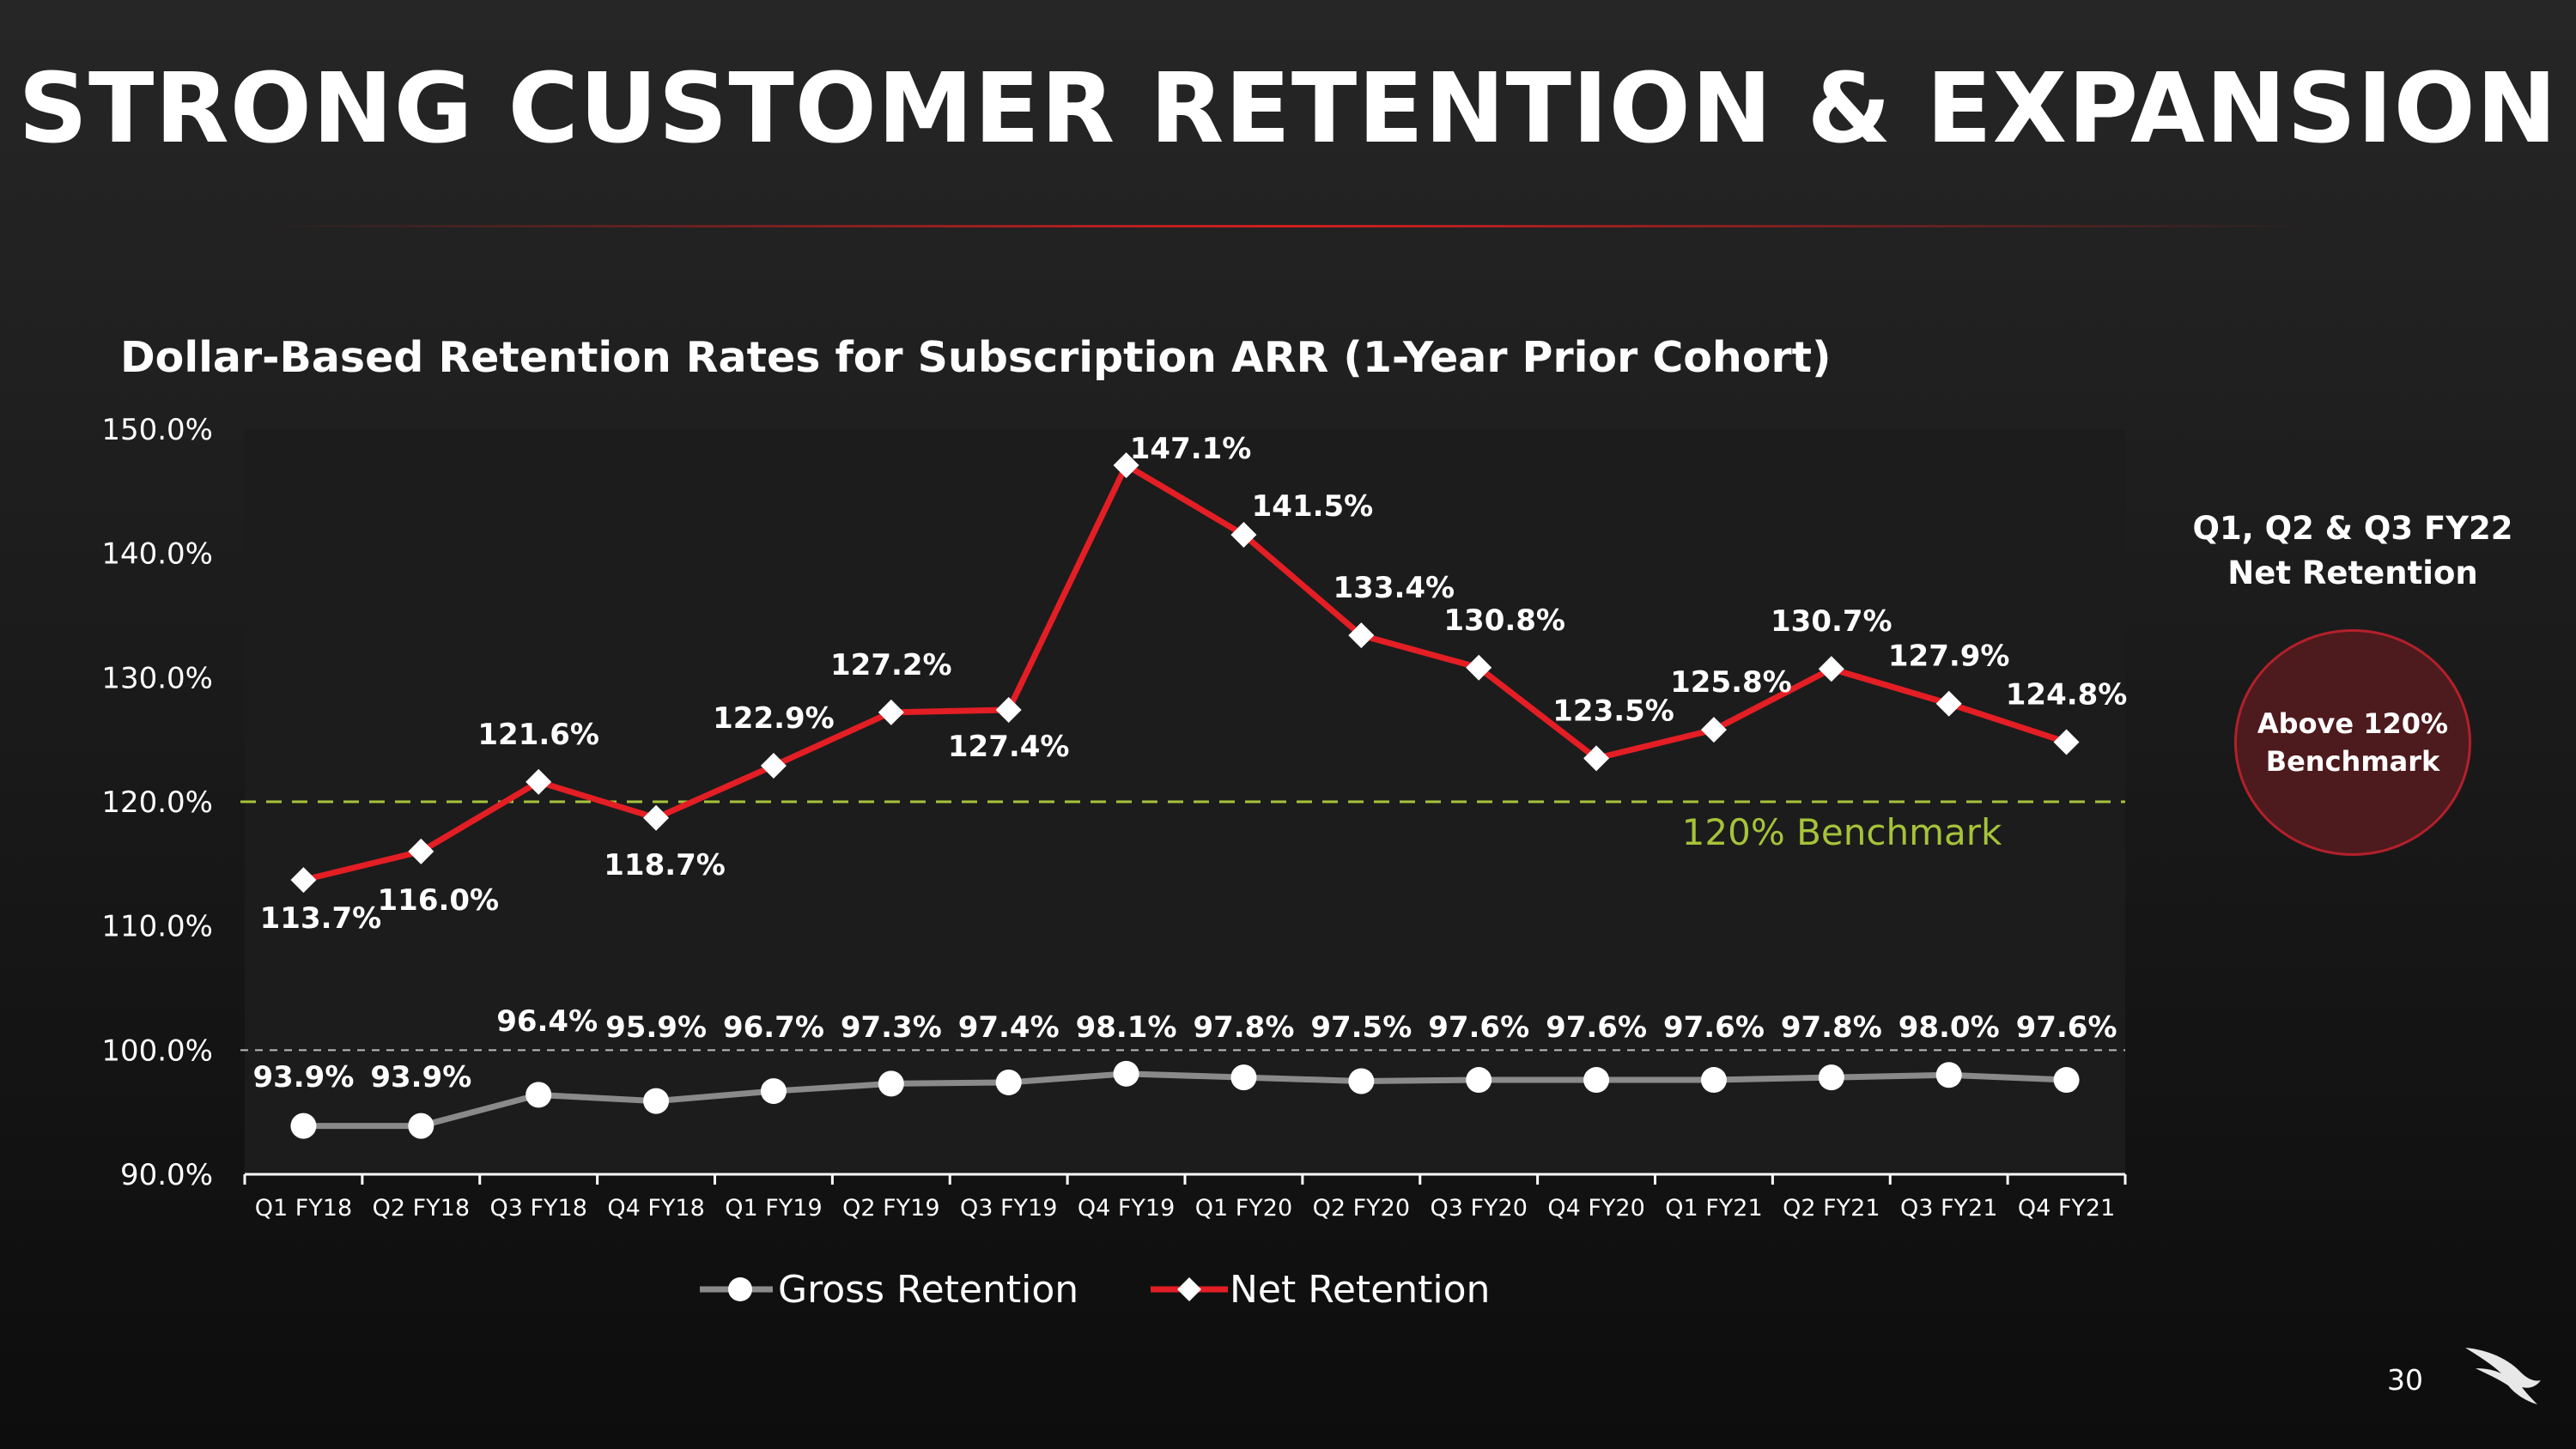 This screenshot has height=1449, width=2576. What do you see at coordinates (1478, 1208) in the screenshot?
I see `x-tick-label: Q3 FY20` at bounding box center [1478, 1208].